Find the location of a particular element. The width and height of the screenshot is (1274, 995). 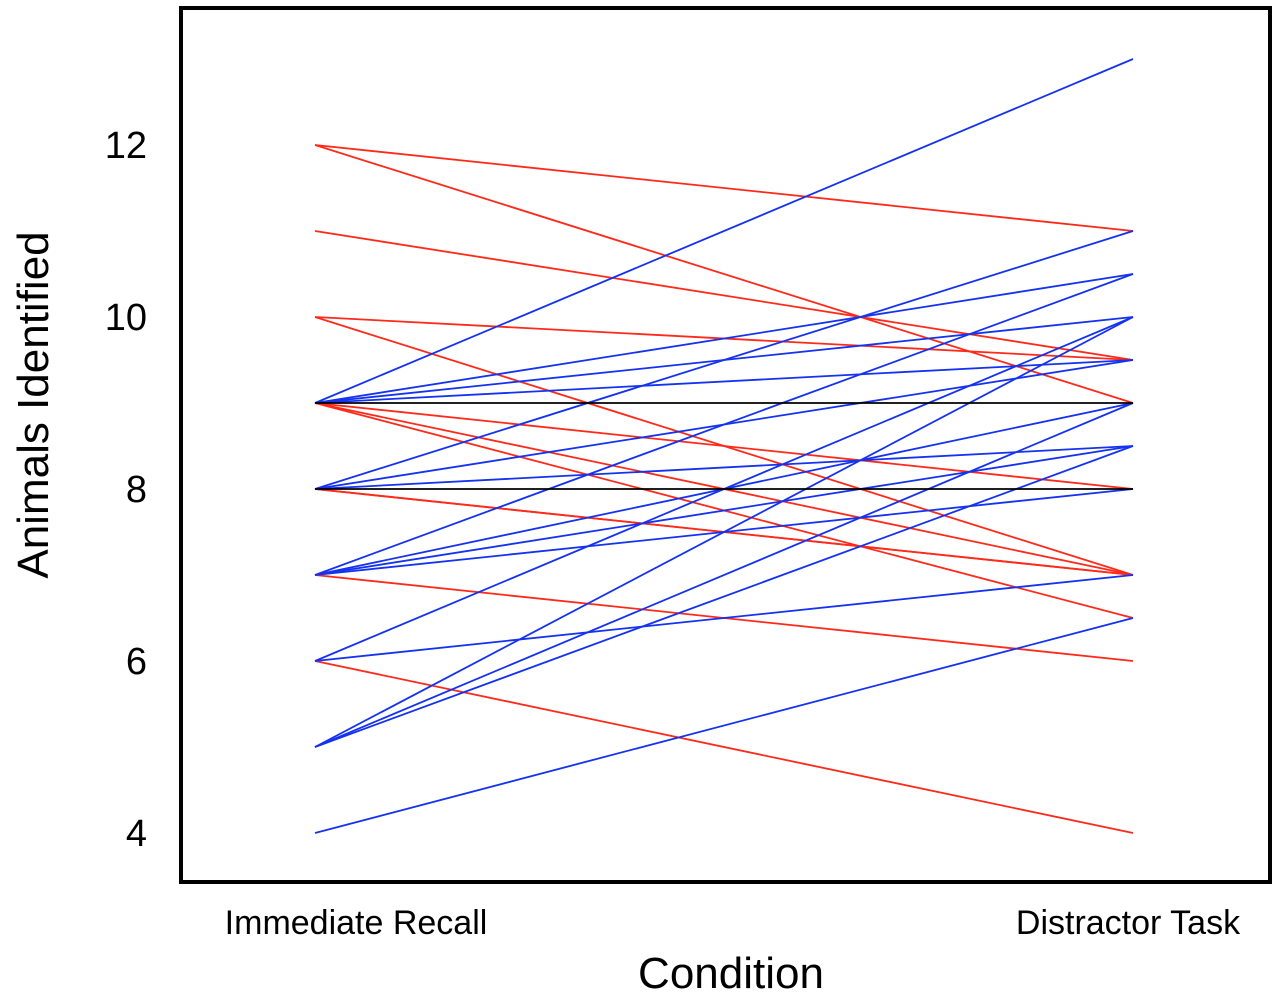

y-tick-label: 12 is located at coordinates (126, 146).